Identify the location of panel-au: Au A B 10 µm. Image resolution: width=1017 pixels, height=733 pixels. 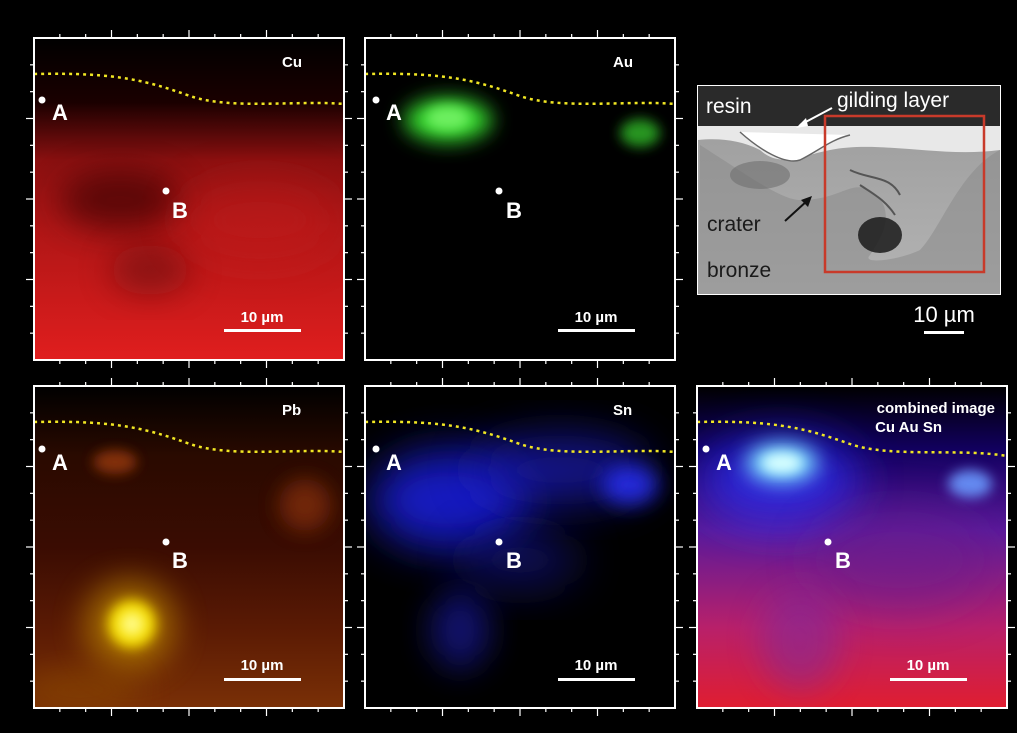
(520, 199).